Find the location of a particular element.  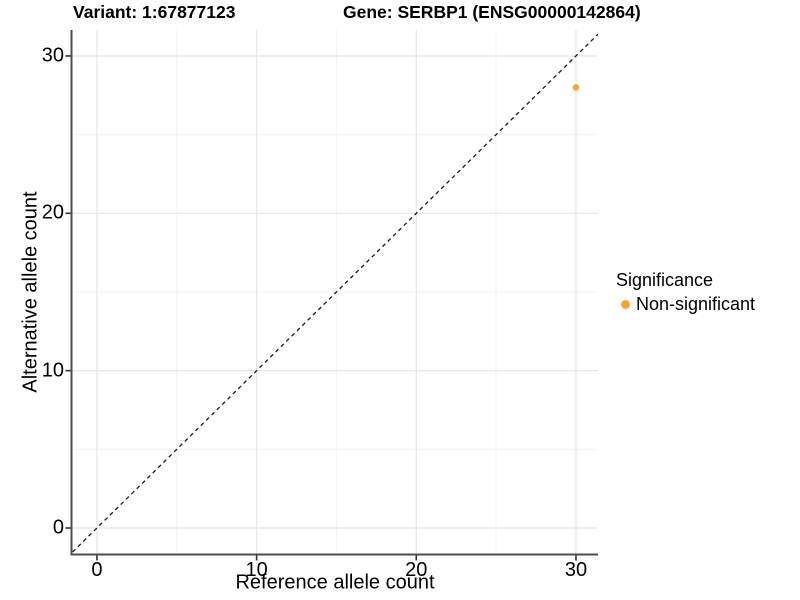

x-axis-title: Reference allele count is located at coordinates (335, 582).